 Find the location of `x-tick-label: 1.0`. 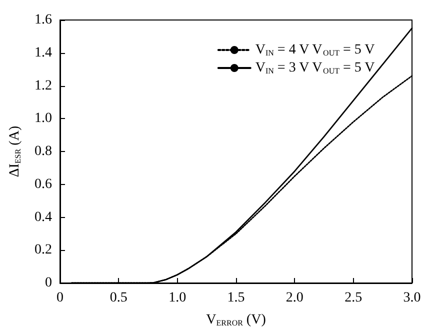

x-tick-label: 1.0 is located at coordinates (177, 298).